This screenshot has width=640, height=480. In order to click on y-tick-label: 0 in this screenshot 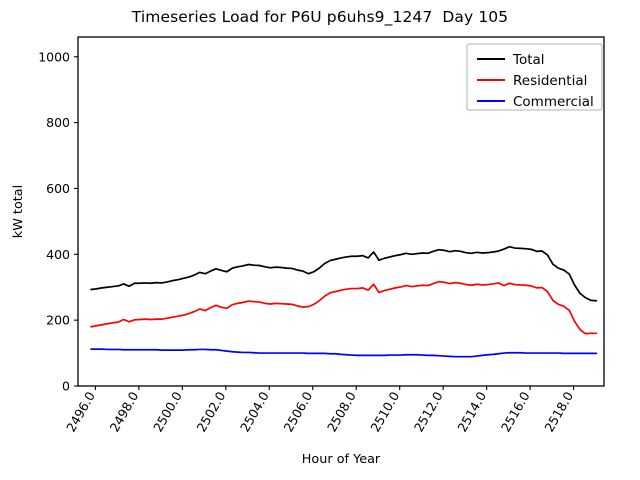, I will do `click(66, 386)`.